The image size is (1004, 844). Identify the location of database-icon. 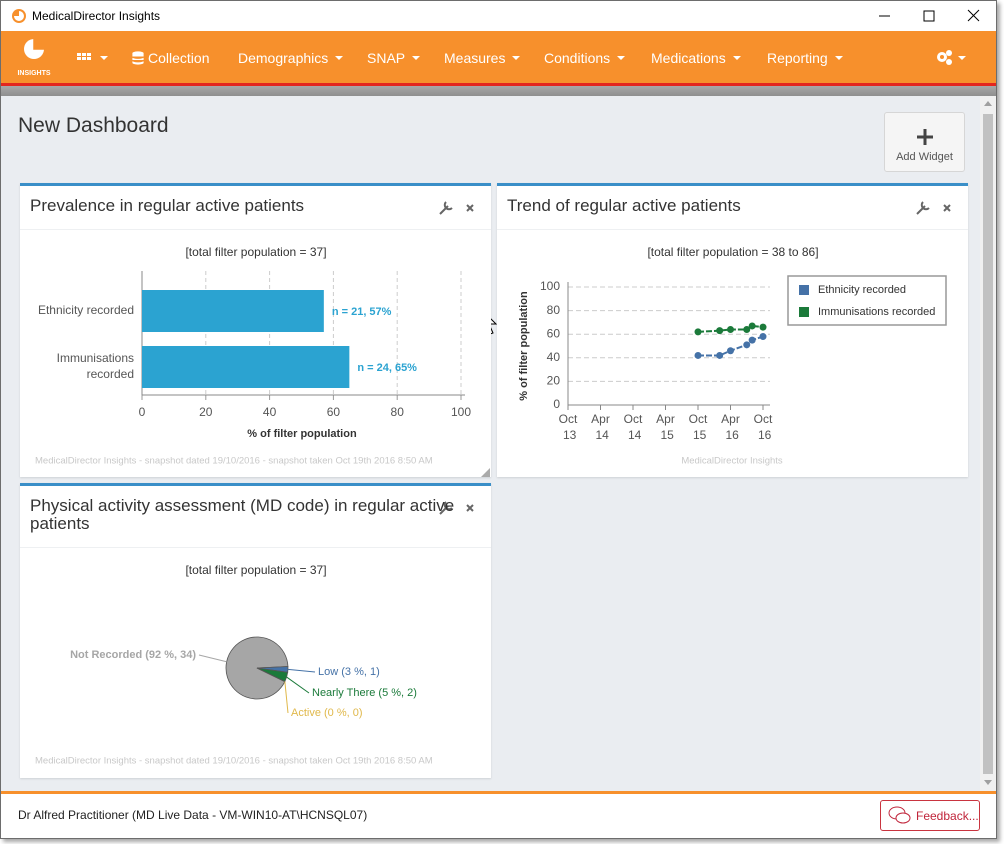
(138, 58).